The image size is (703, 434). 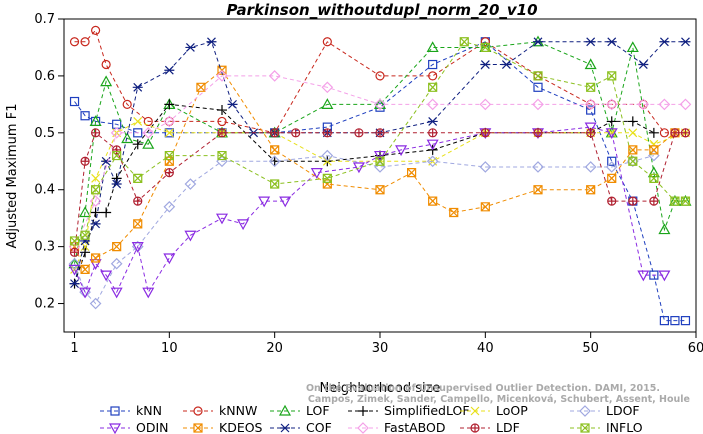 What do you see at coordinates (380, 388) in the screenshot?
I see `x-axis-label: Neighborhood size` at bounding box center [380, 388].